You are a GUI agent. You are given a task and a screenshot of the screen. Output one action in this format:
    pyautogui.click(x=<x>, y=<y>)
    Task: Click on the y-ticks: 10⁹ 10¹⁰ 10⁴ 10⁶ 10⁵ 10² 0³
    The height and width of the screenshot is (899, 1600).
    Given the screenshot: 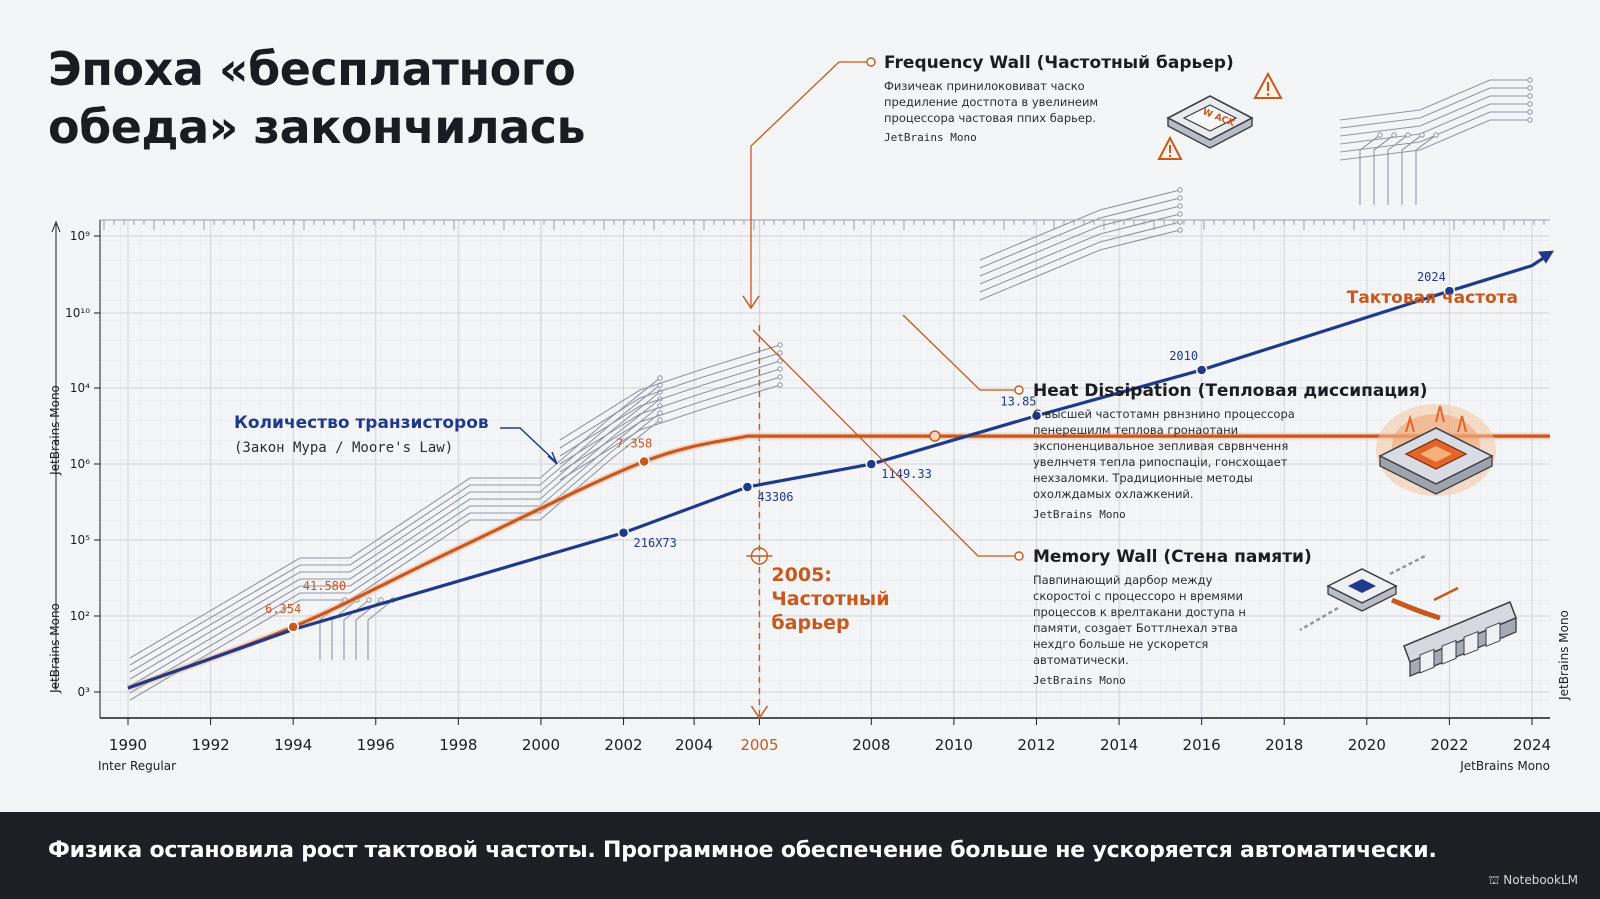 What is the action you would take?
    pyautogui.click(x=82, y=464)
    